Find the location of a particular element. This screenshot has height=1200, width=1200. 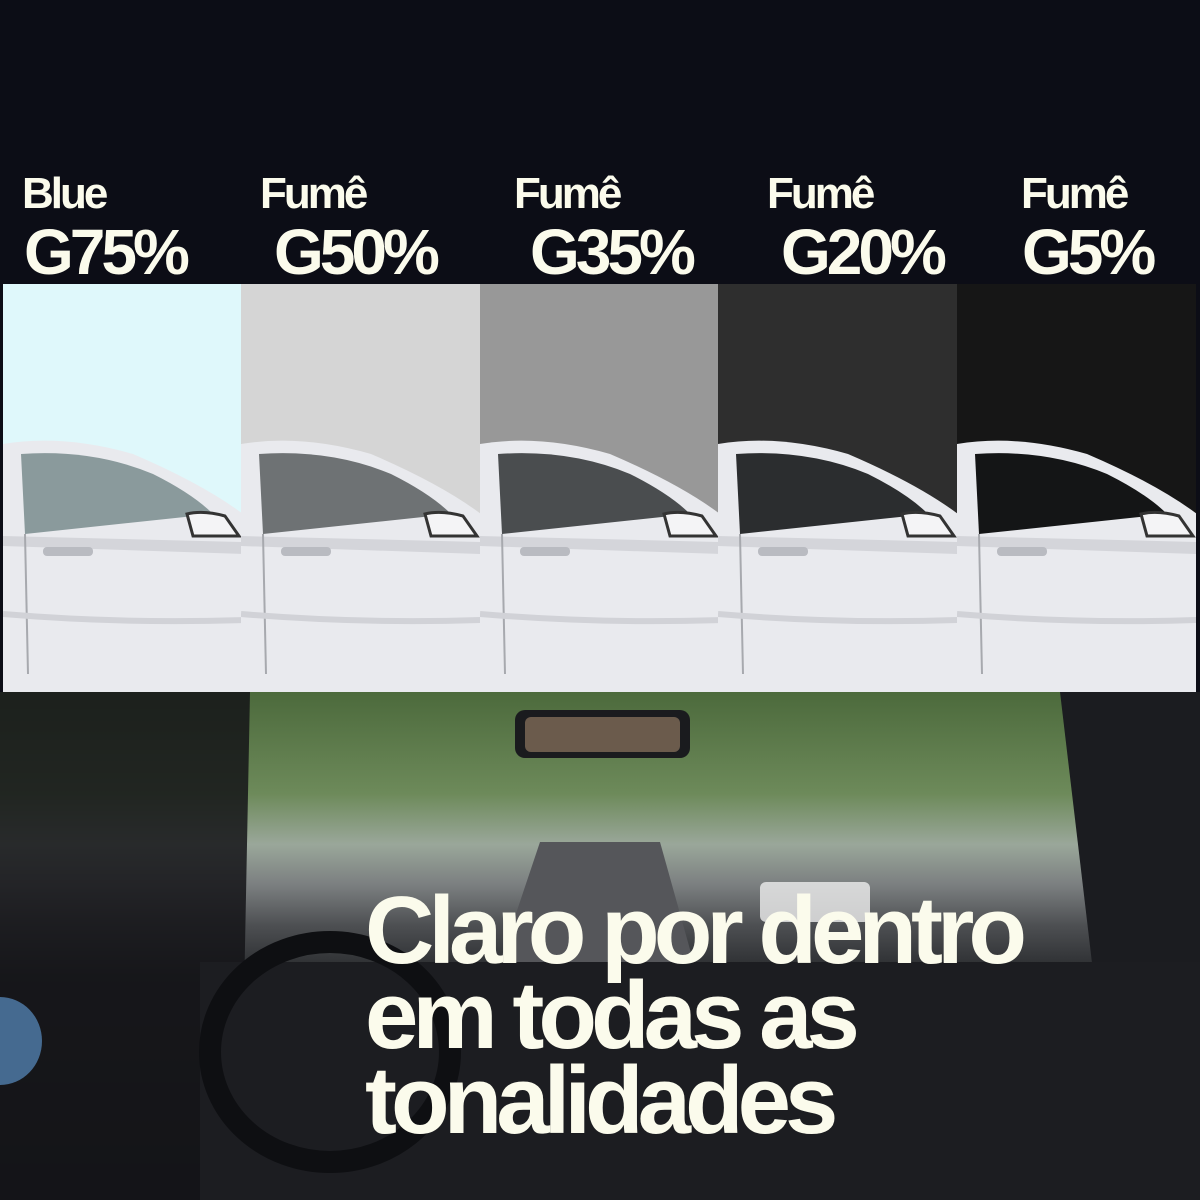

car-ahead is located at coordinates (815, 902).